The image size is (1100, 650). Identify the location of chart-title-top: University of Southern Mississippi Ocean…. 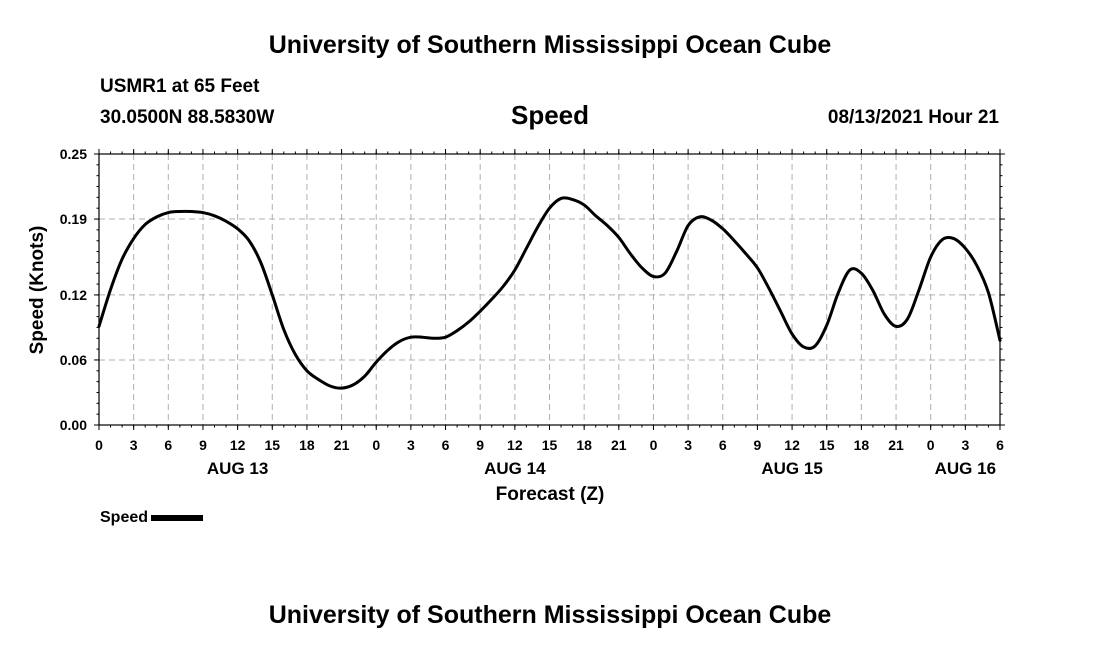
(550, 45).